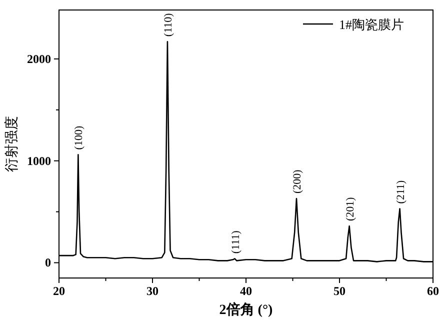 The image size is (443, 323). Describe the element at coordinates (297, 181) in the screenshot. I see `annotation: (200)` at that location.